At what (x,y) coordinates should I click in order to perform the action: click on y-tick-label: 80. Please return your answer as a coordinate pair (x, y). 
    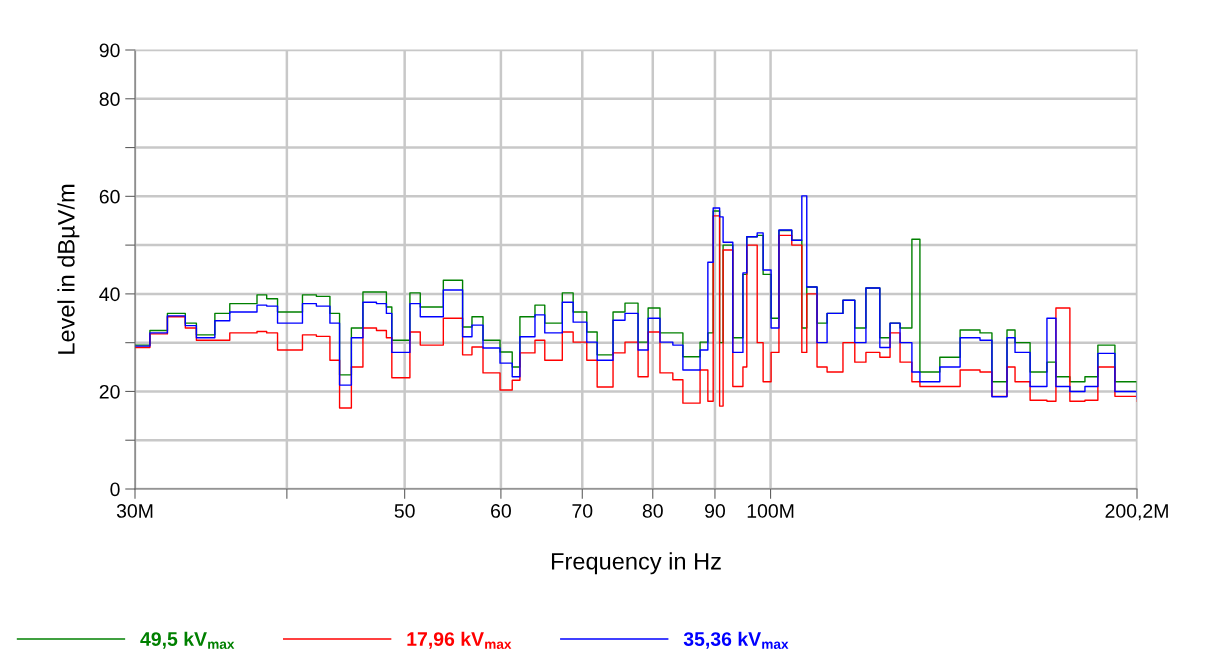
    Looking at the image, I should click on (109, 99).